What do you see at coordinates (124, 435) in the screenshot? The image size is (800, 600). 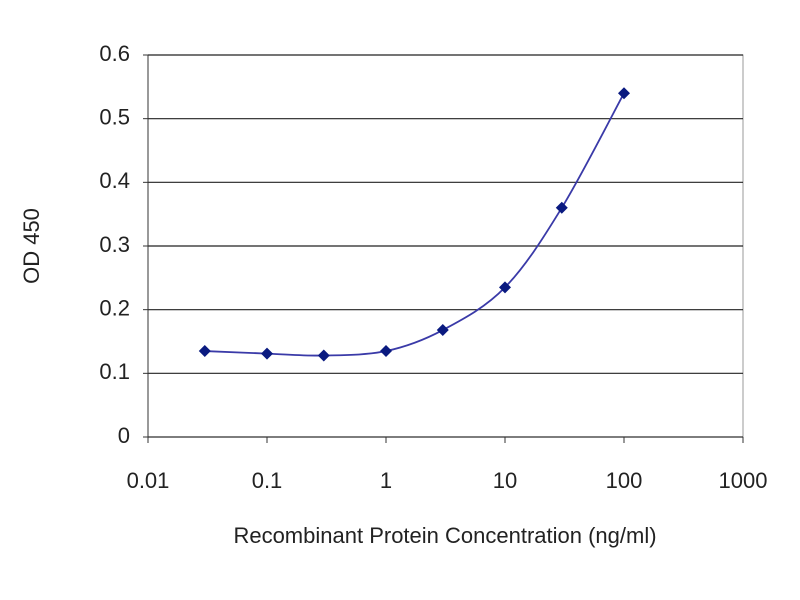 I see `y-tick-label: 0` at bounding box center [124, 435].